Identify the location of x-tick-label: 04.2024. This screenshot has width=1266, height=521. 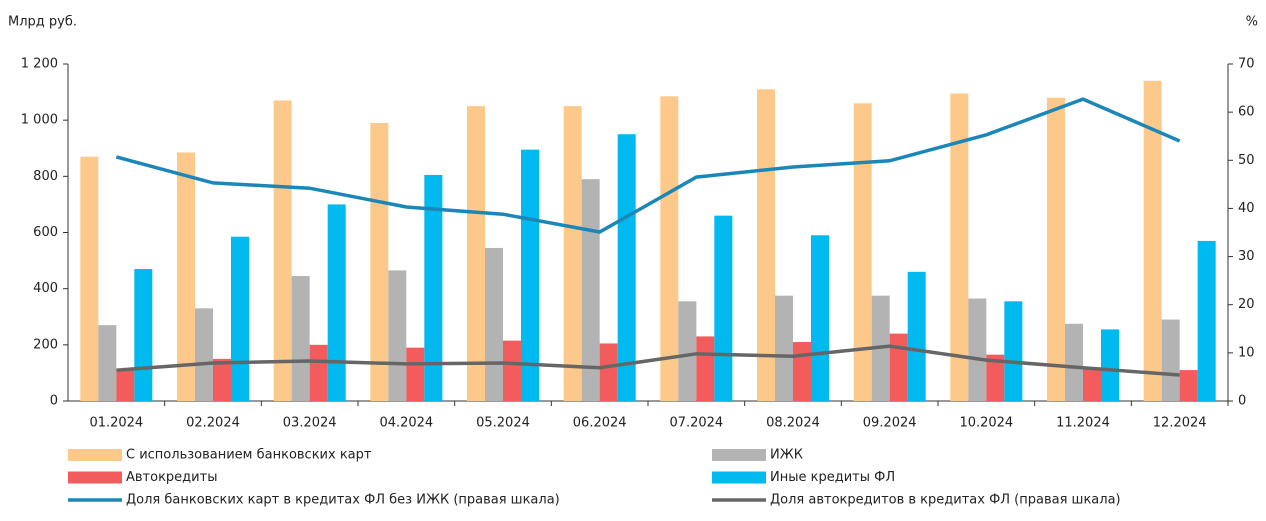
(406, 423).